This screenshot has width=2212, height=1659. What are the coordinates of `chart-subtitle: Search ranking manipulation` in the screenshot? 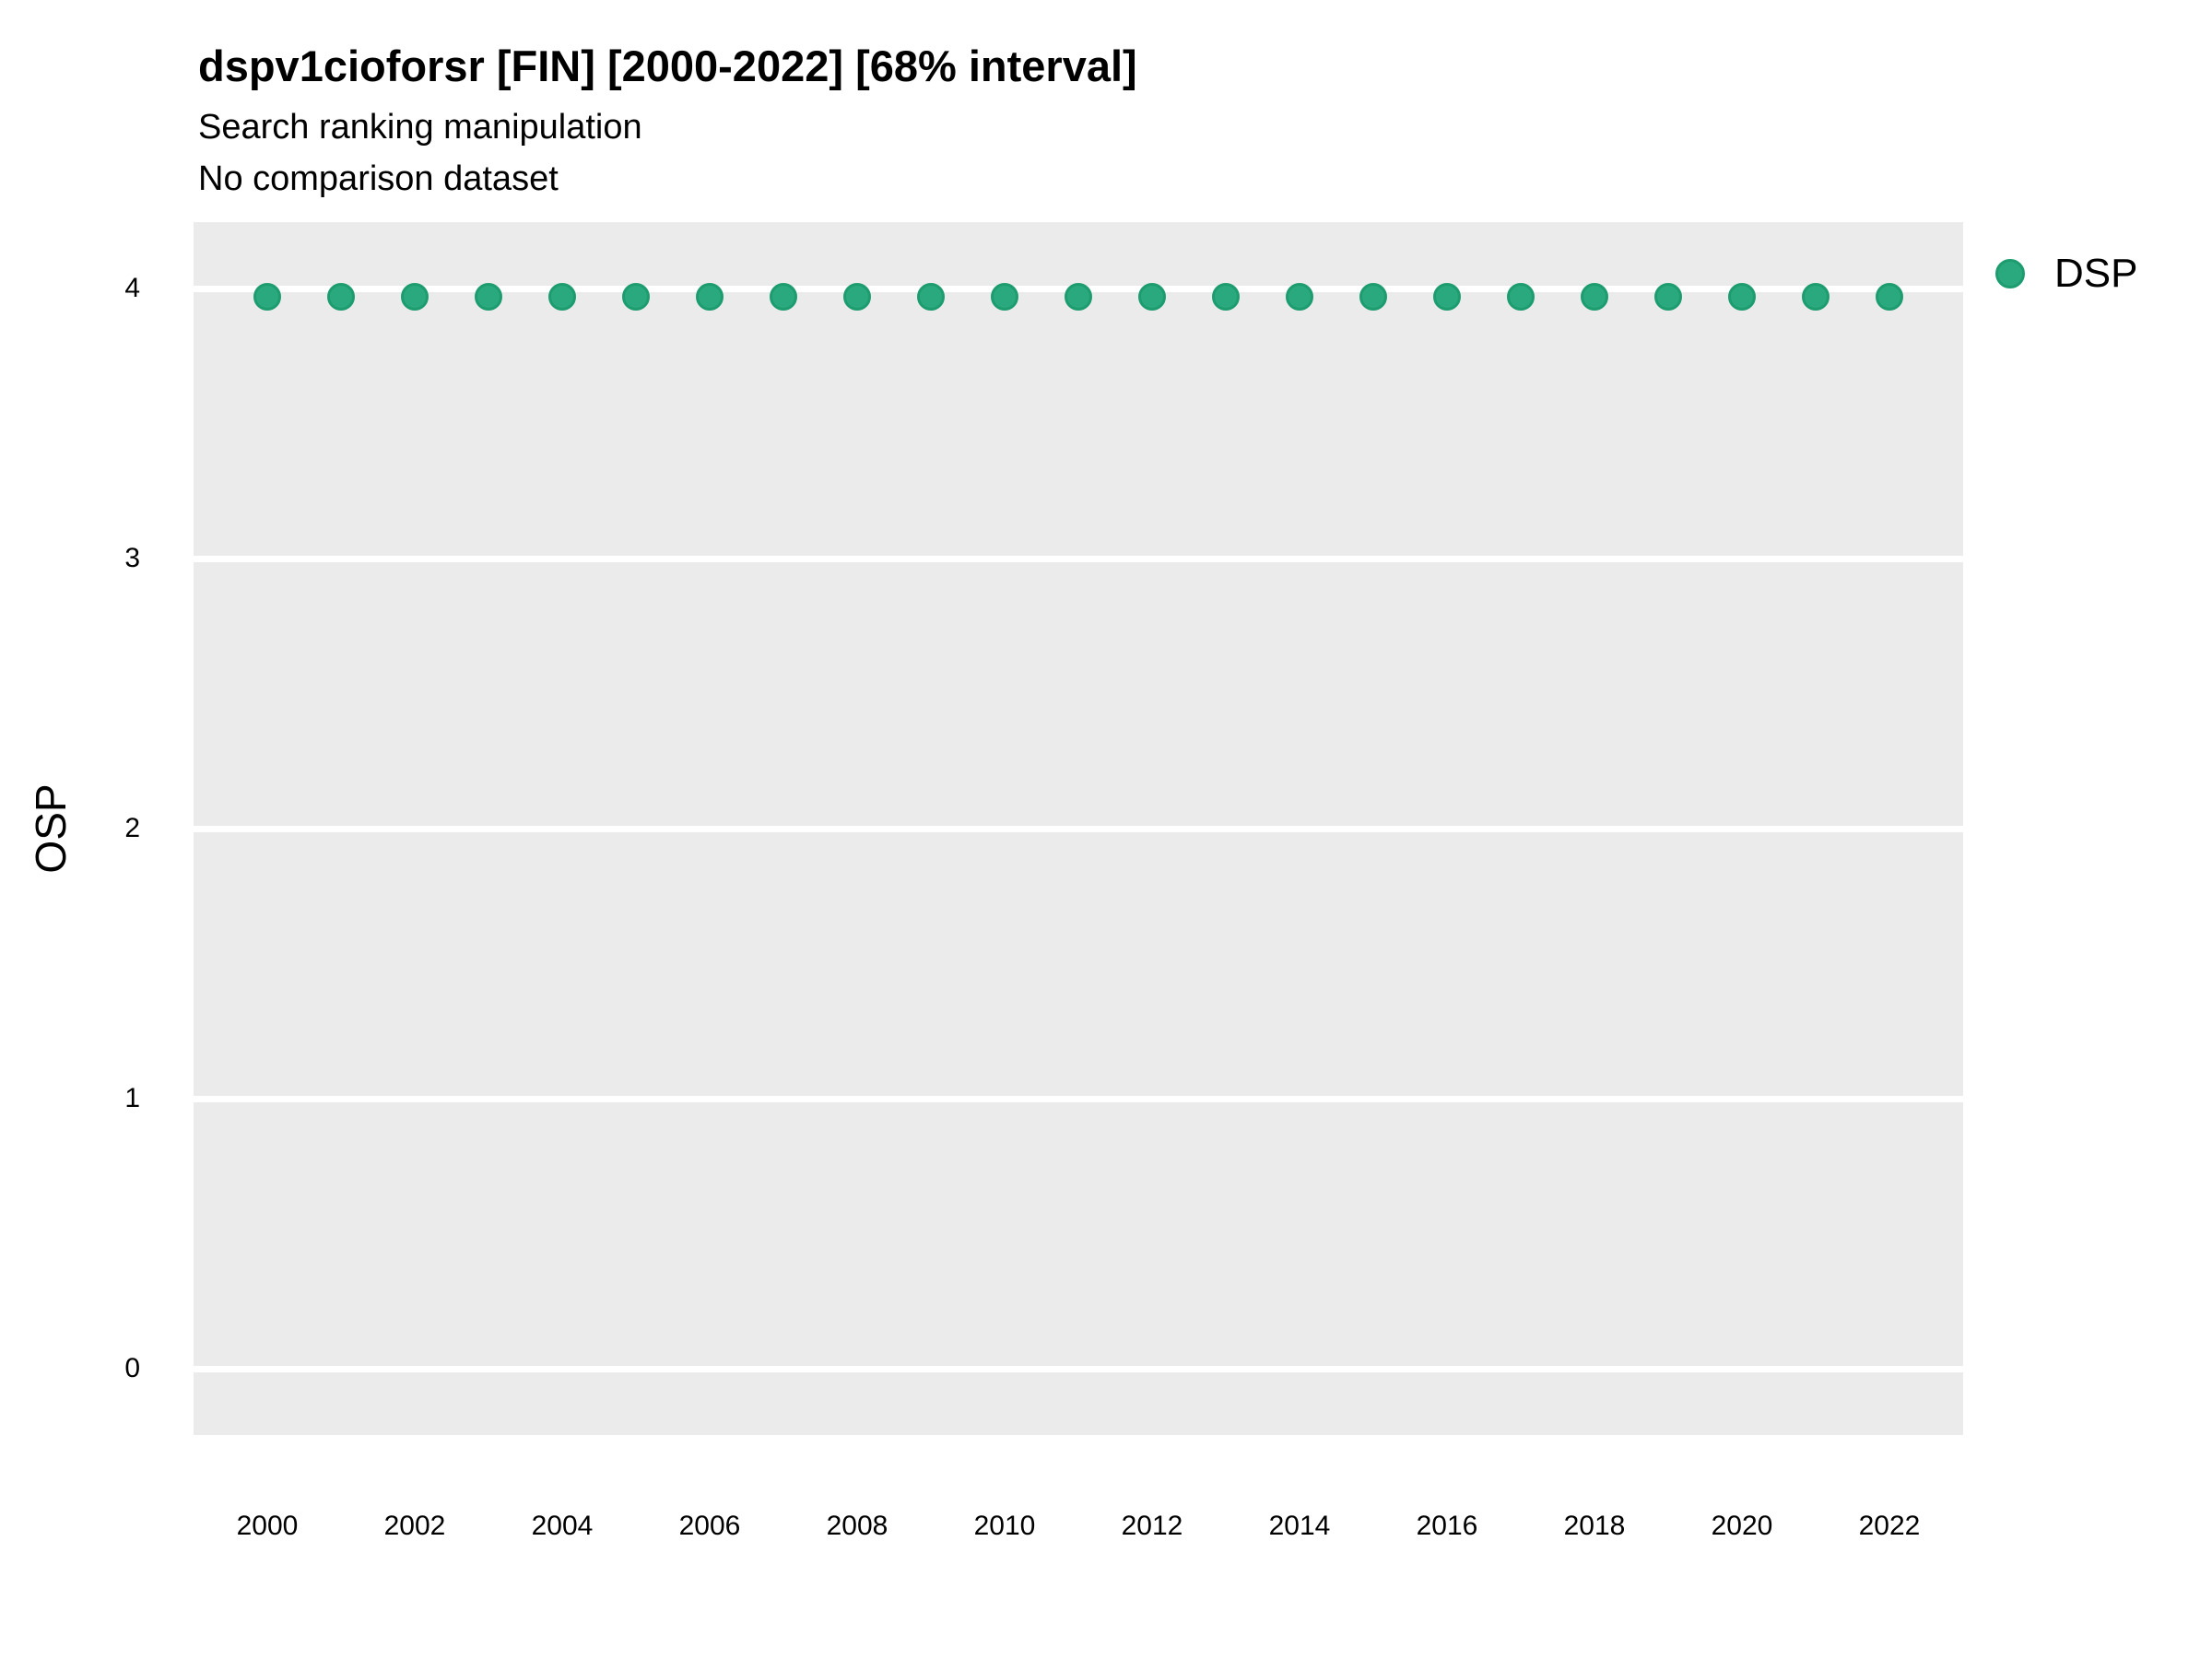 It's located at (420, 127).